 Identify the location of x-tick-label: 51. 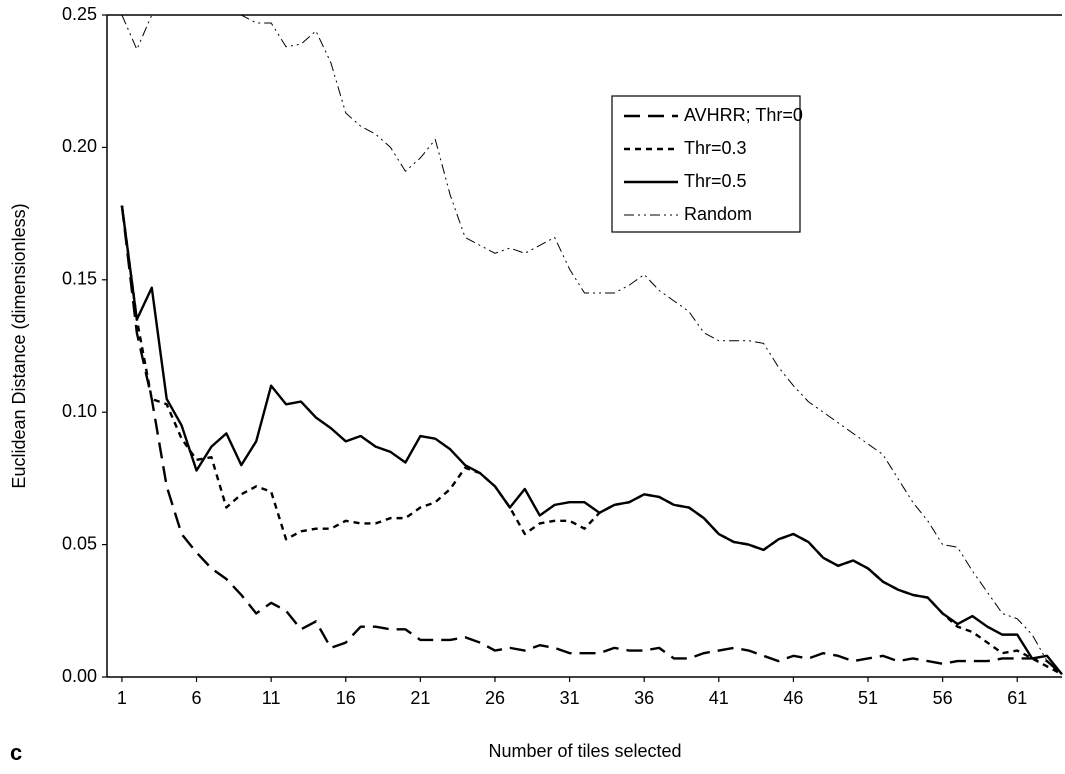
(868, 698).